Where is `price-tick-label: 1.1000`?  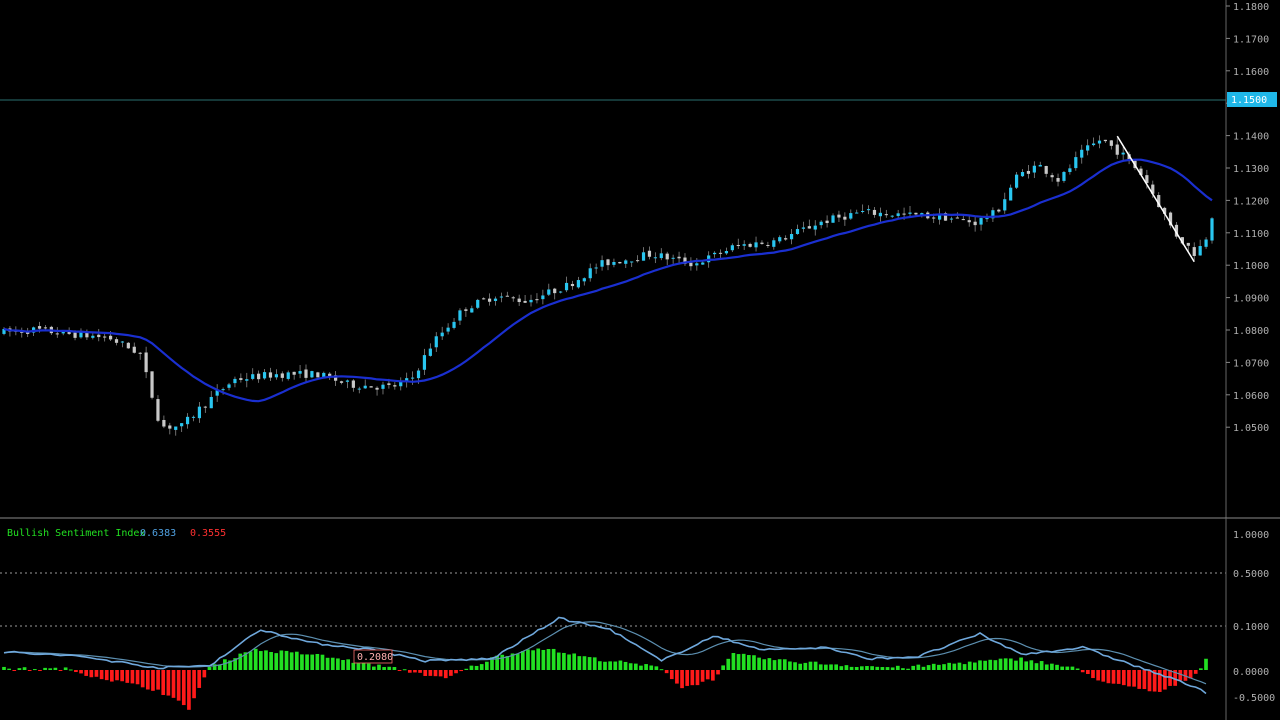
price-tick-label: 1.1000 is located at coordinates (1251, 266).